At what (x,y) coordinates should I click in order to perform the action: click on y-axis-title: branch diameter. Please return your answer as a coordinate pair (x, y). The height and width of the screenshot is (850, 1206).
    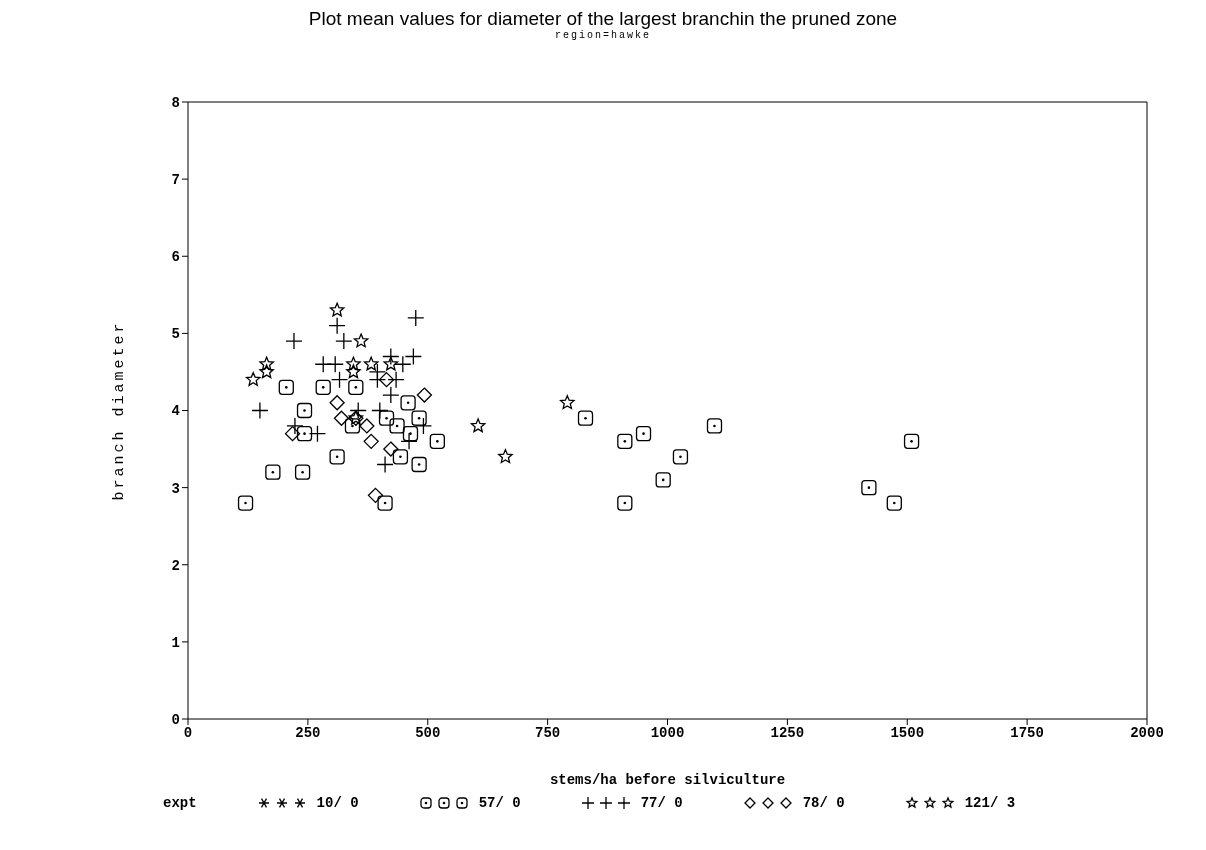
    Looking at the image, I should click on (120, 410).